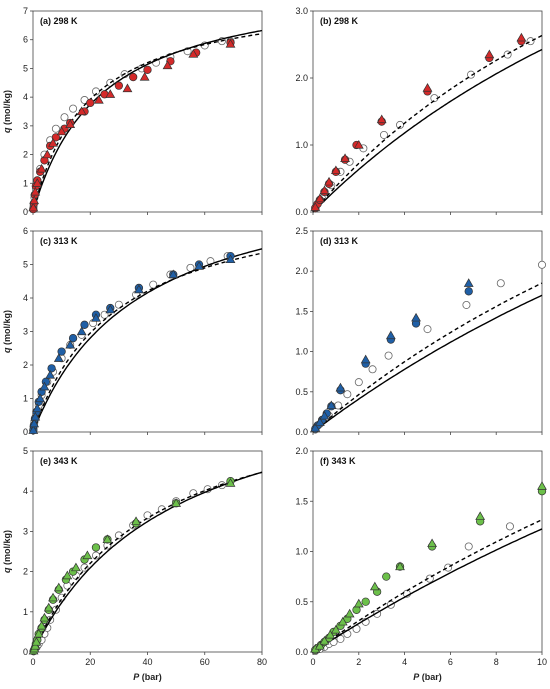  What do you see at coordinates (132, 111) in the screenshot?
I see `chart-panel-1: 0 1 2 3 4 5 6 7 q (mol/kg) (a) 298 K` at bounding box center [132, 111].